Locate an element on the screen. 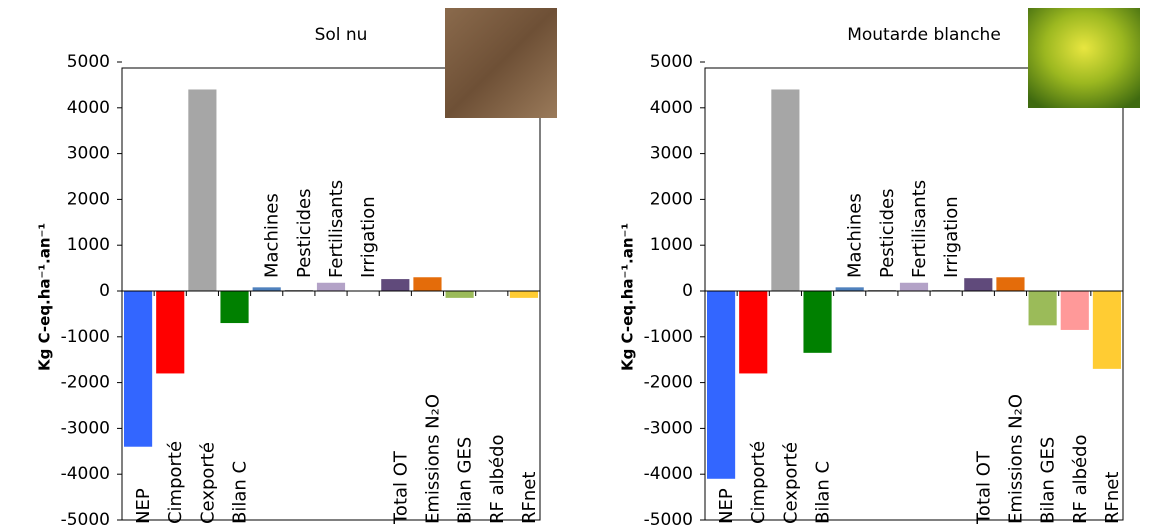 The width and height of the screenshot is (1157, 528). soil-photo is located at coordinates (501, 63).